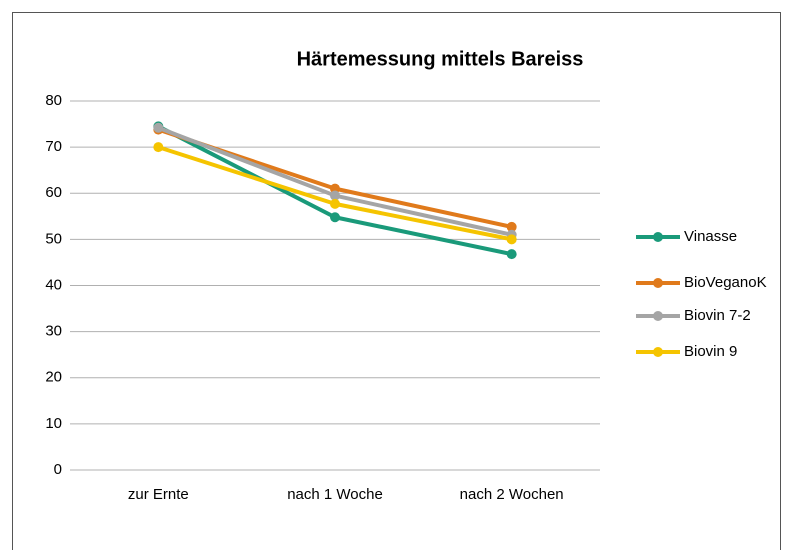 This screenshot has height=555, width=795. What do you see at coordinates (710, 351) in the screenshot?
I see `legend-label: Biovin 9` at bounding box center [710, 351].